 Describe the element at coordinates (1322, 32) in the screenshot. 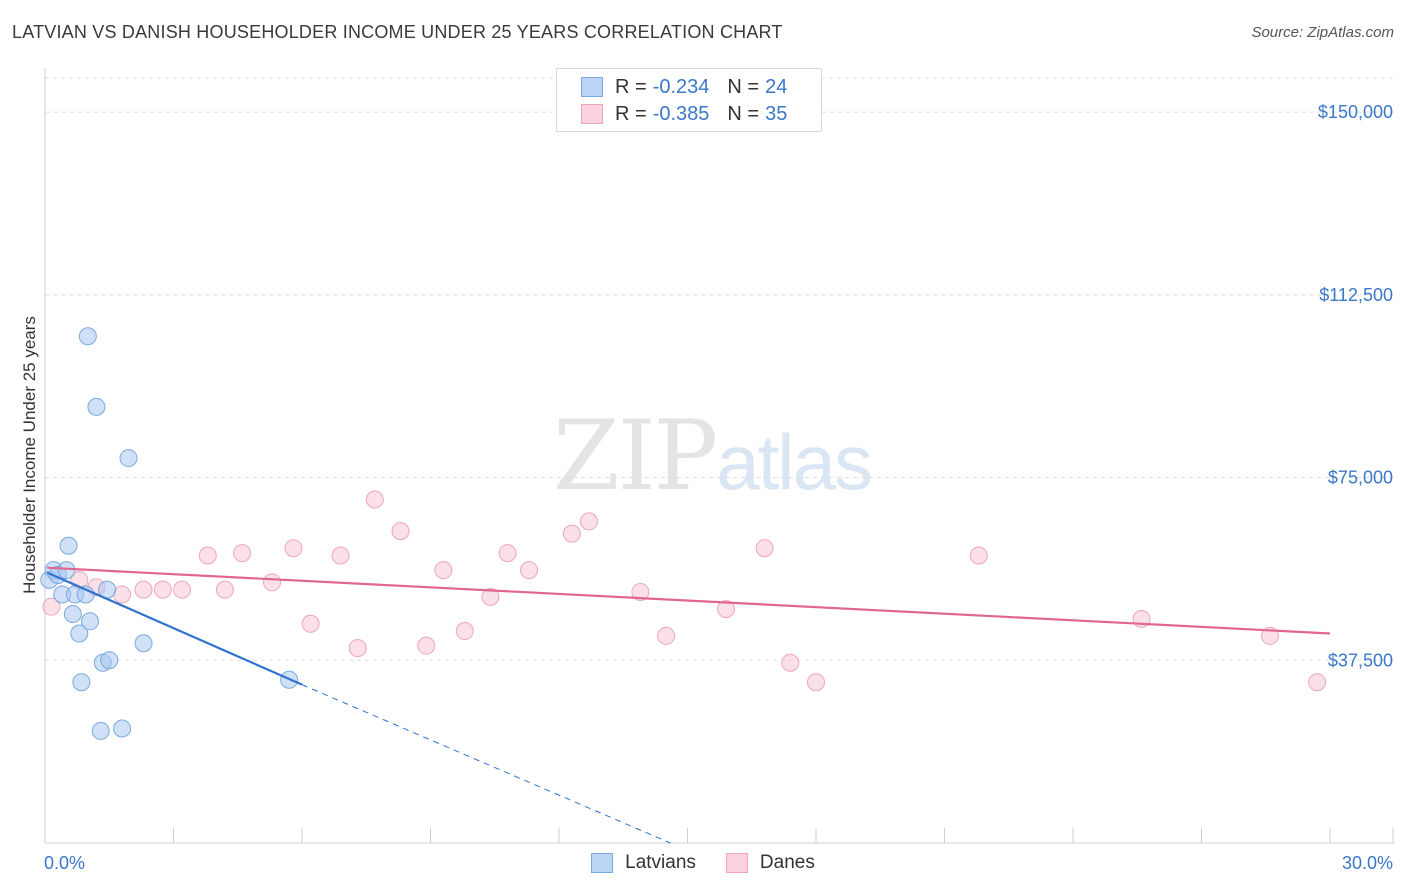

I see `source-label: Source: ZipAtlas.com` at that location.